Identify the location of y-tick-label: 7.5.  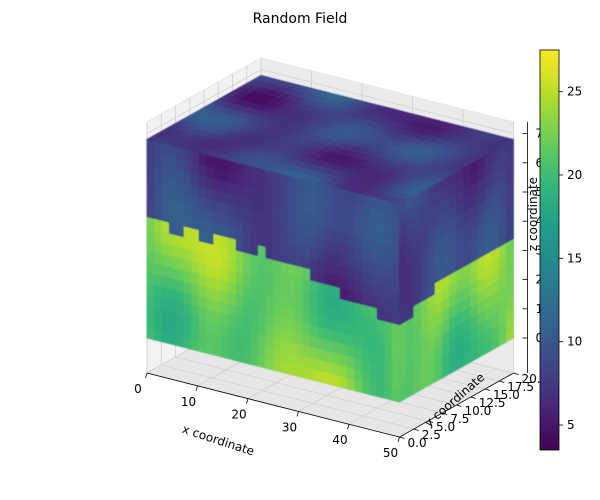
(459, 419).